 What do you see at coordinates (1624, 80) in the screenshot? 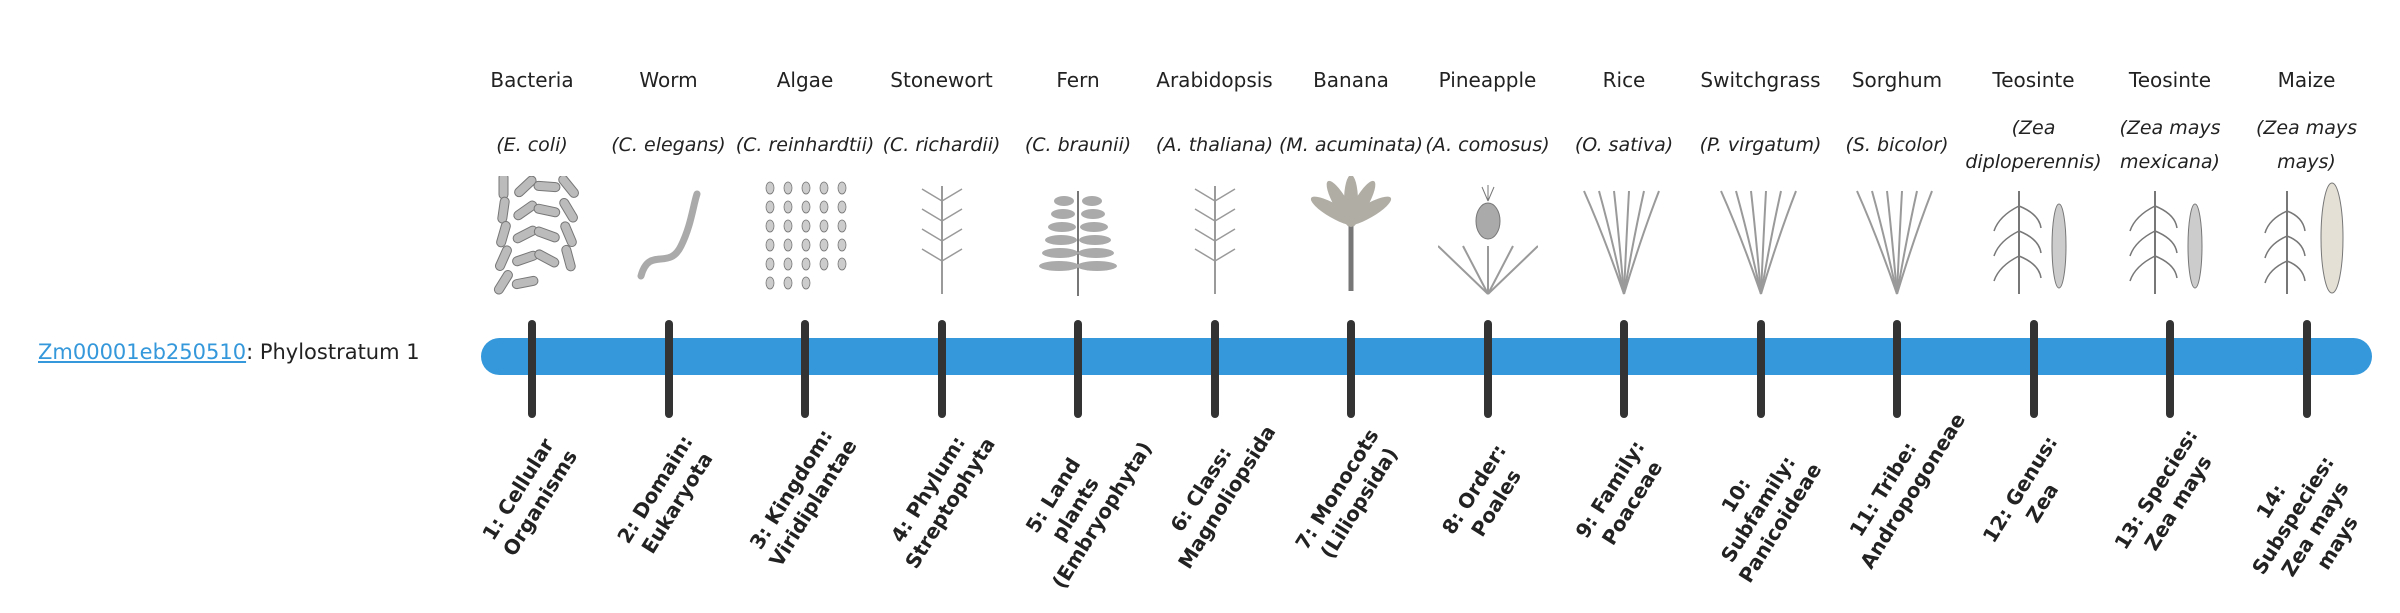
I see `common-name: Rice` at bounding box center [1624, 80].